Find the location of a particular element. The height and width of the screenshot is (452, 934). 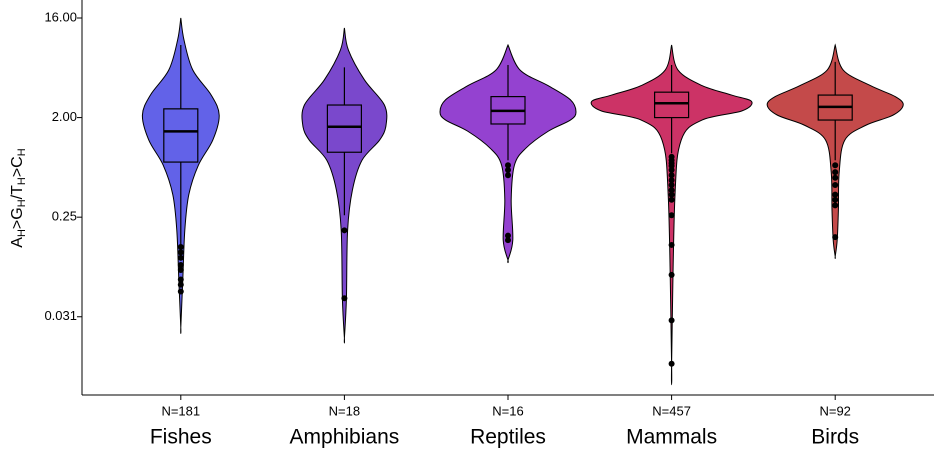

y-tick-label: 0.031 is located at coordinates (60, 315).